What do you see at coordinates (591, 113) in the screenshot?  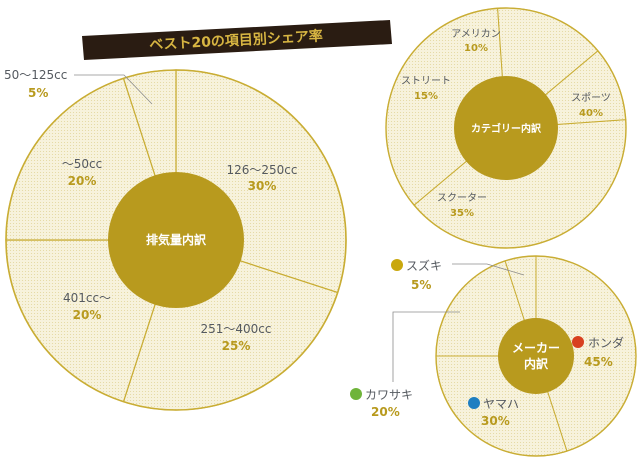 I see `value-sports: 40%` at bounding box center [591, 113].